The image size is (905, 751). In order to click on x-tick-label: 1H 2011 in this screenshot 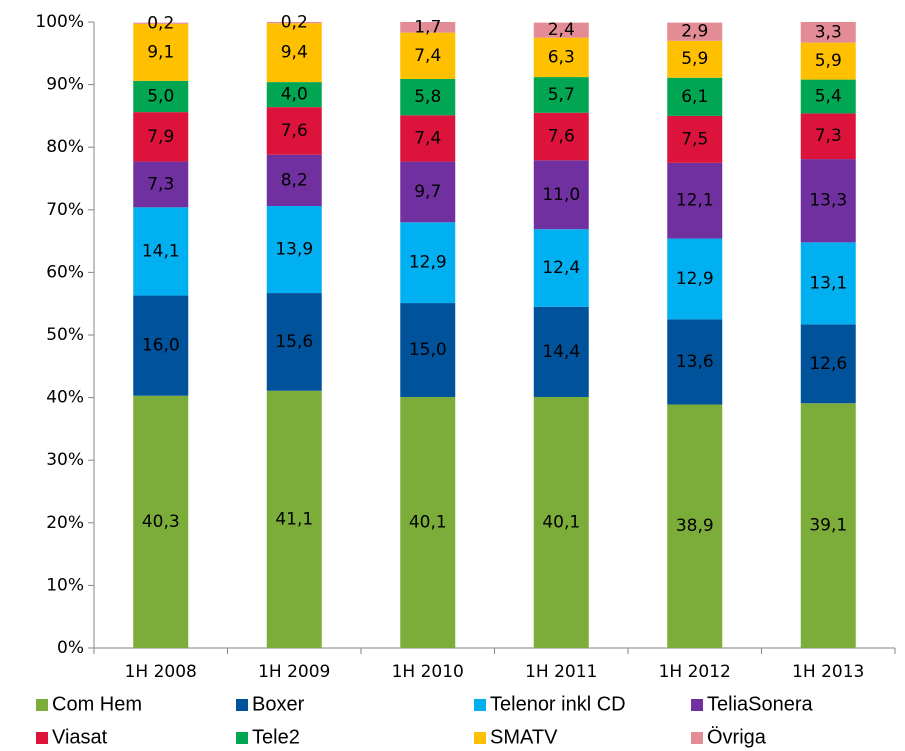, I will do `click(561, 672)`.